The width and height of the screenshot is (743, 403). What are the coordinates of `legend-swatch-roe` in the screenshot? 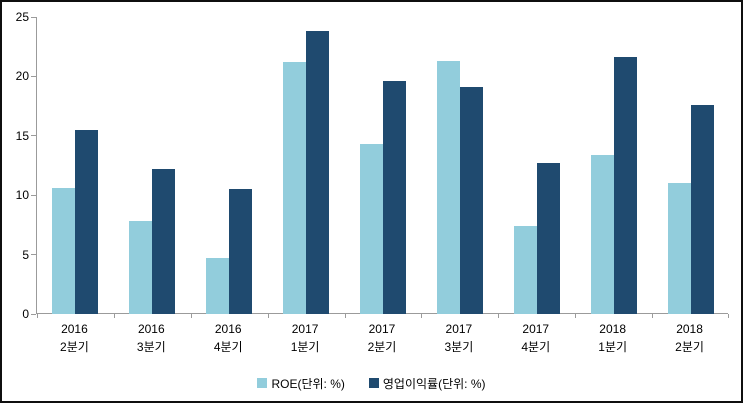 It's located at (262, 383).